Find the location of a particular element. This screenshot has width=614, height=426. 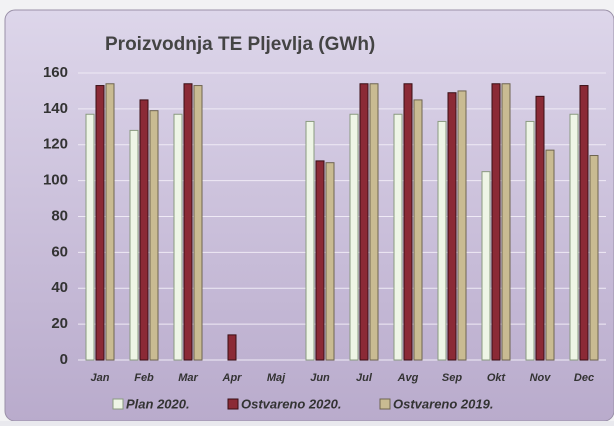

x-tick-label: Okt is located at coordinates (497, 378).